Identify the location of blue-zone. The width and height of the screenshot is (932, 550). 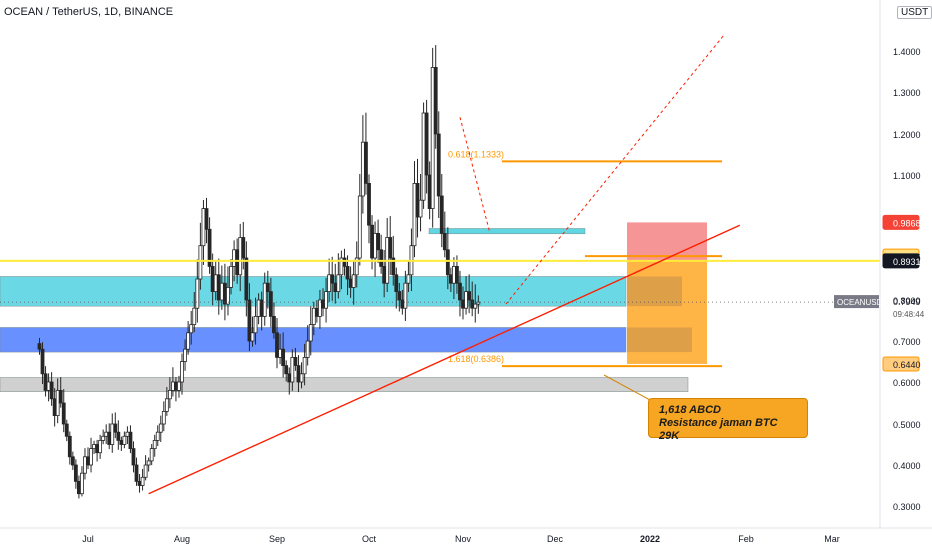
(313, 340).